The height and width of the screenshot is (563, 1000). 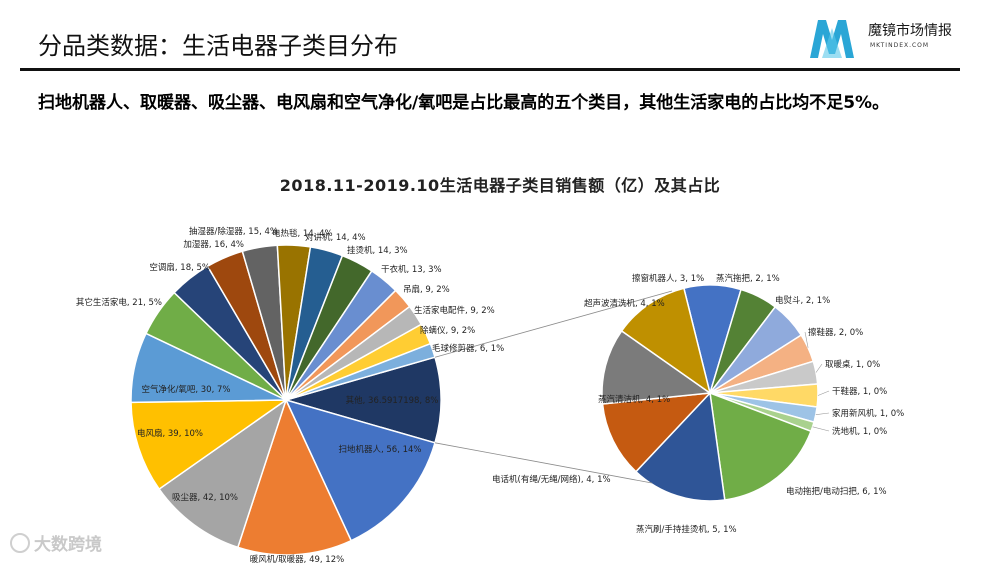 What do you see at coordinates (859, 391) in the screenshot?
I see `secondary-pie-label-5: 干鞋器, 1, 0%` at bounding box center [859, 391].